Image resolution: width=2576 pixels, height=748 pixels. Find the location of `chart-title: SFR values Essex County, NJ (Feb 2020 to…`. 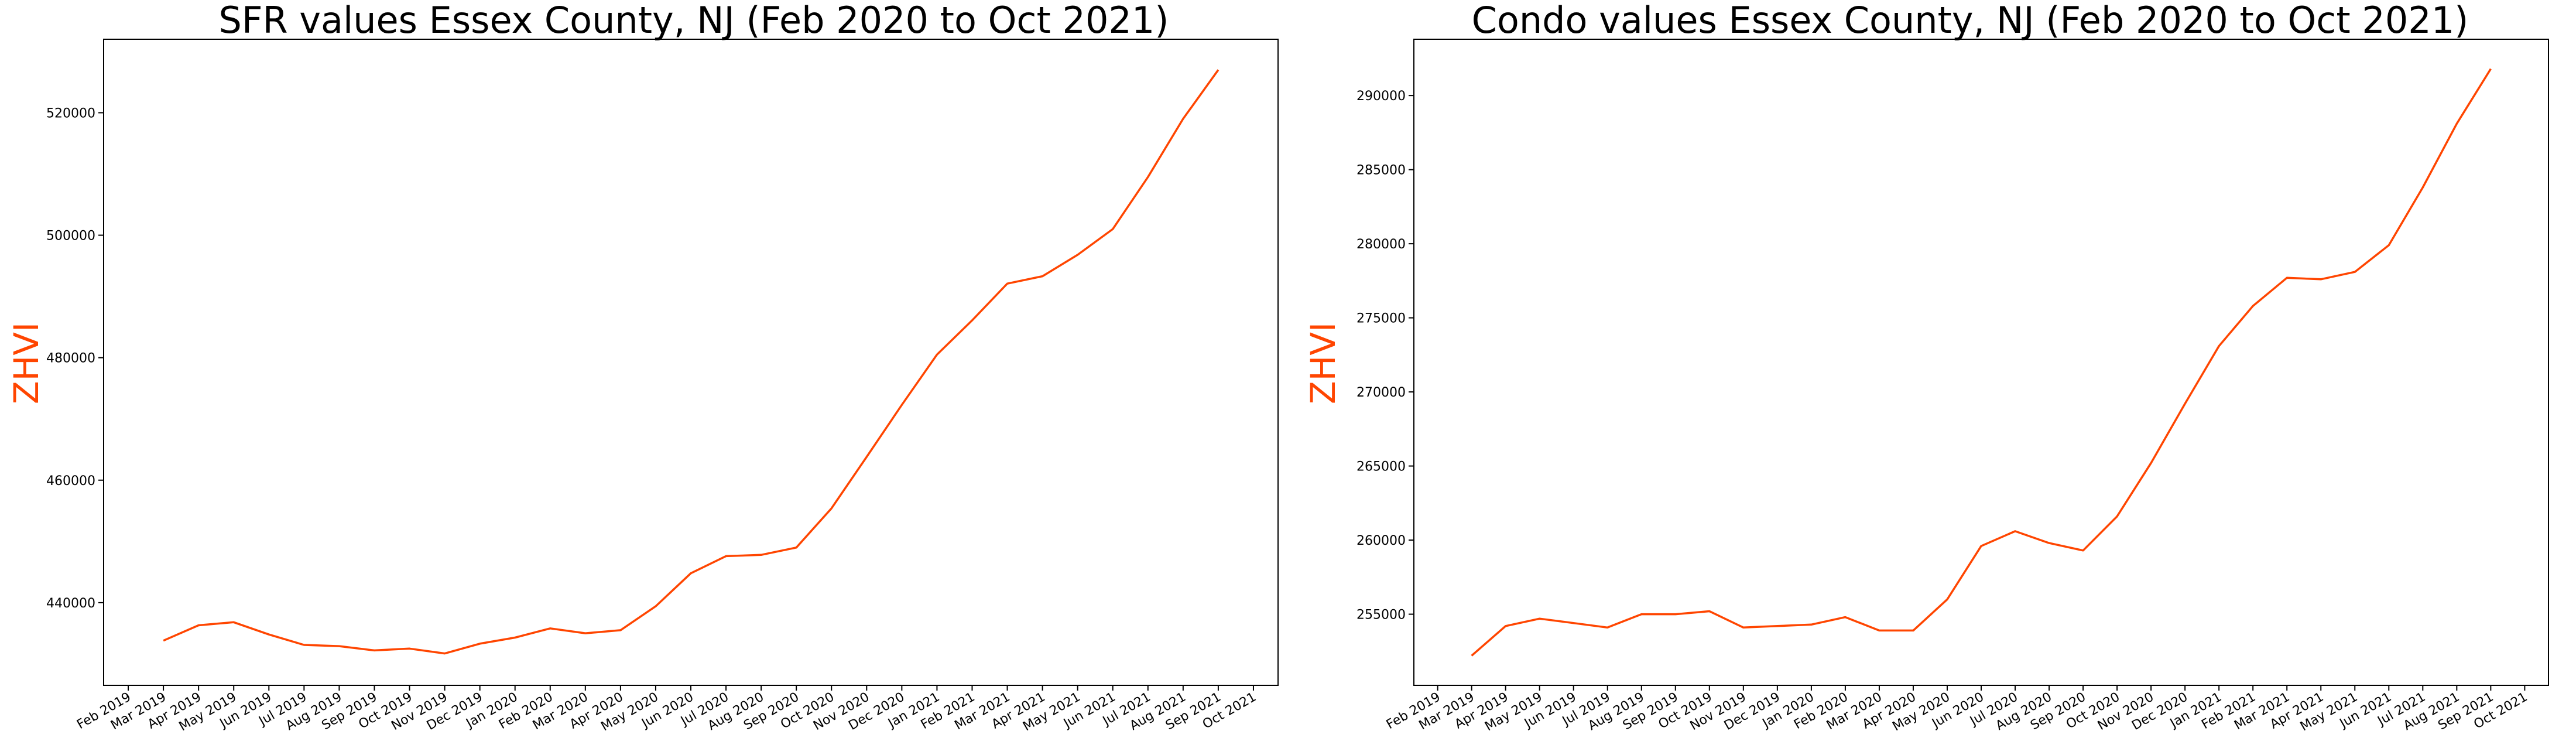

chart-title: SFR values Essex County, NJ (Feb 2020 to… is located at coordinates (694, 21).